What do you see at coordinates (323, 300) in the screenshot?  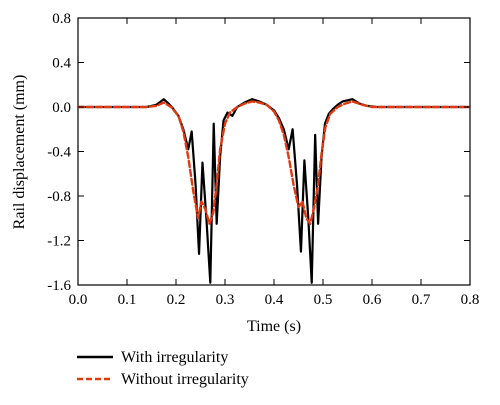 I see `x-tick-label: 0.5` at bounding box center [323, 300].